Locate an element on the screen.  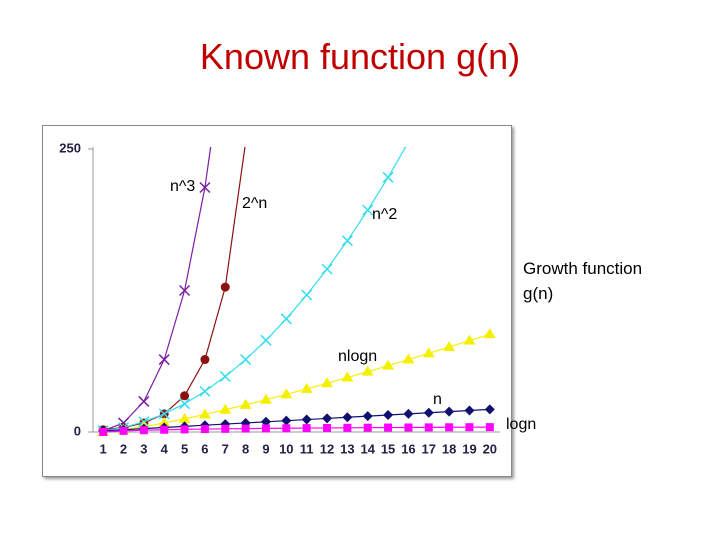
x-tick-label: 16 is located at coordinates (408, 448).